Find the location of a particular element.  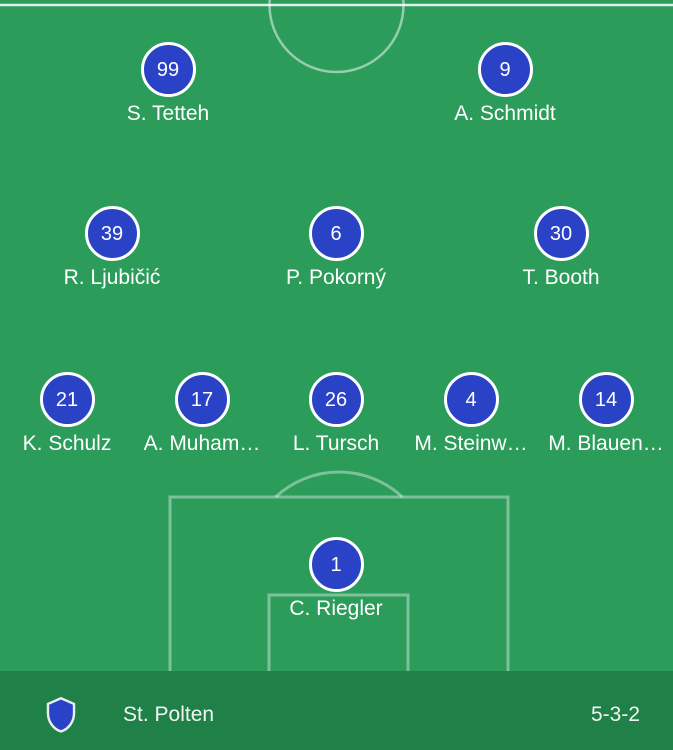

player-number: 99 is located at coordinates (168, 69).